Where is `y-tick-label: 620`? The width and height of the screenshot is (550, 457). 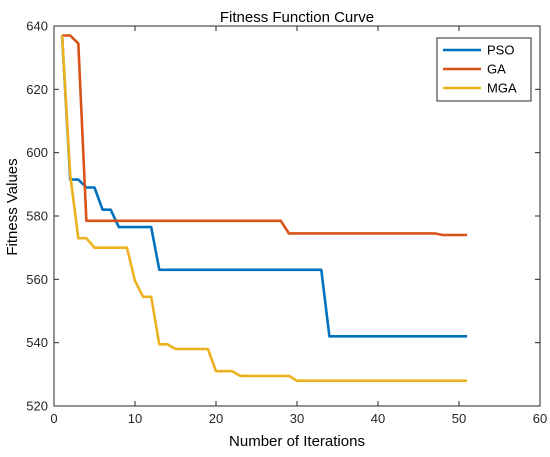
y-tick-label: 620 is located at coordinates (37, 89).